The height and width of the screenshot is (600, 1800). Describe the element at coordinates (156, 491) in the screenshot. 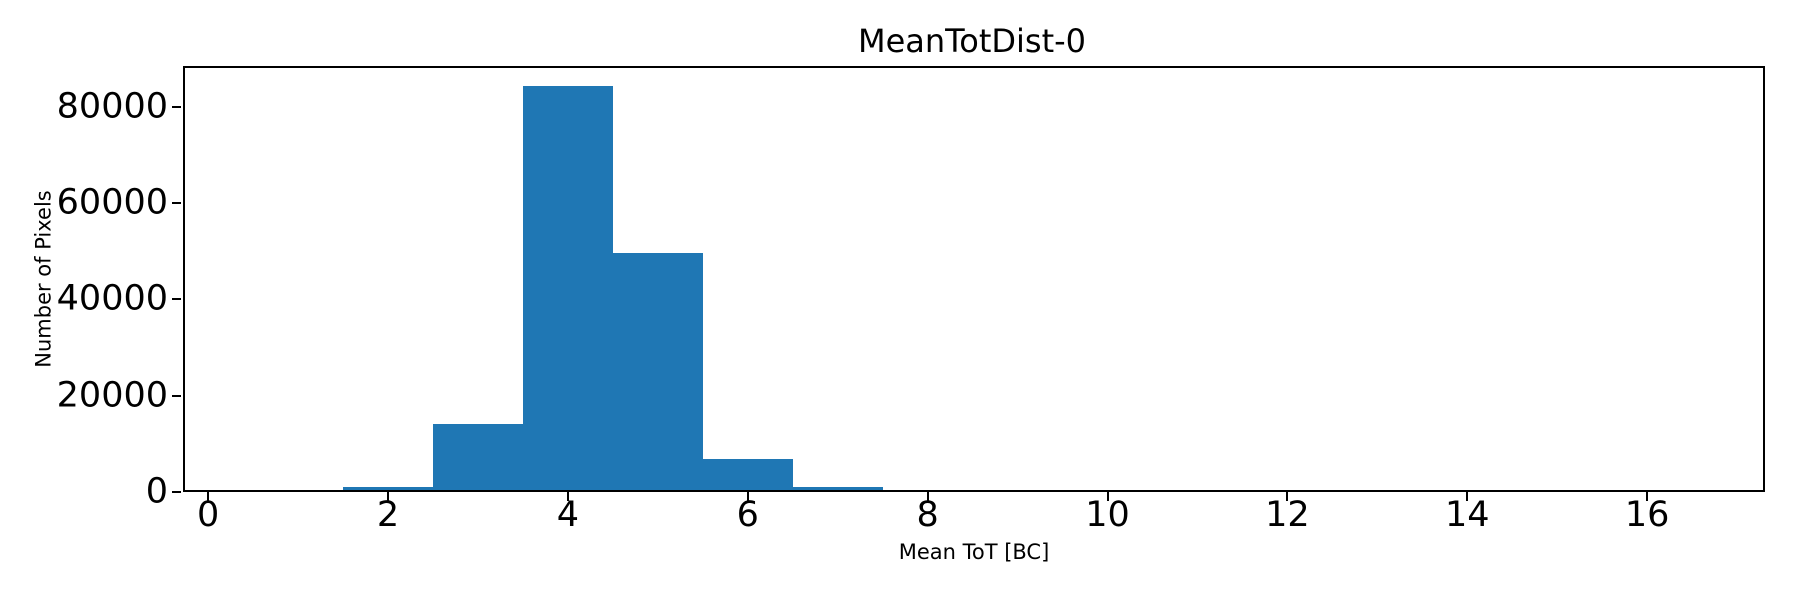

I see `y-tick-label: 0` at that location.